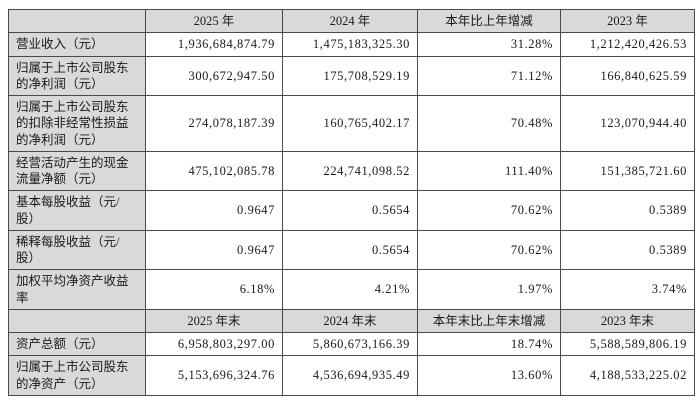 This screenshot has width=700, height=406. Describe the element at coordinates (489, 171) in the screenshot. I see `operating-cash-flow-yoy: 111.40%` at that location.